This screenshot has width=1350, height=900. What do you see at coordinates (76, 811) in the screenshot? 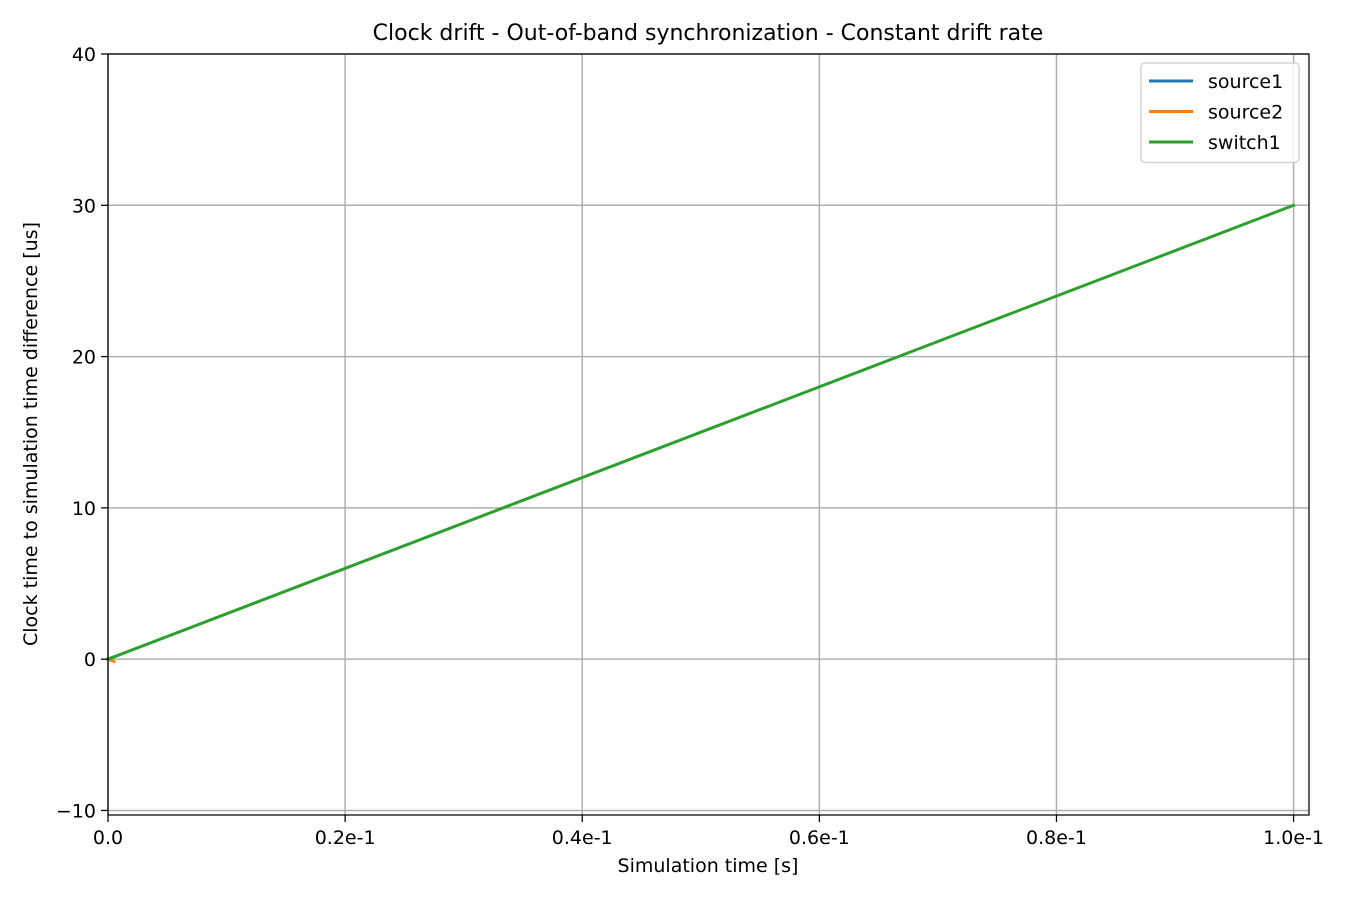
I see `y-tick-label: −10` at bounding box center [76, 811].